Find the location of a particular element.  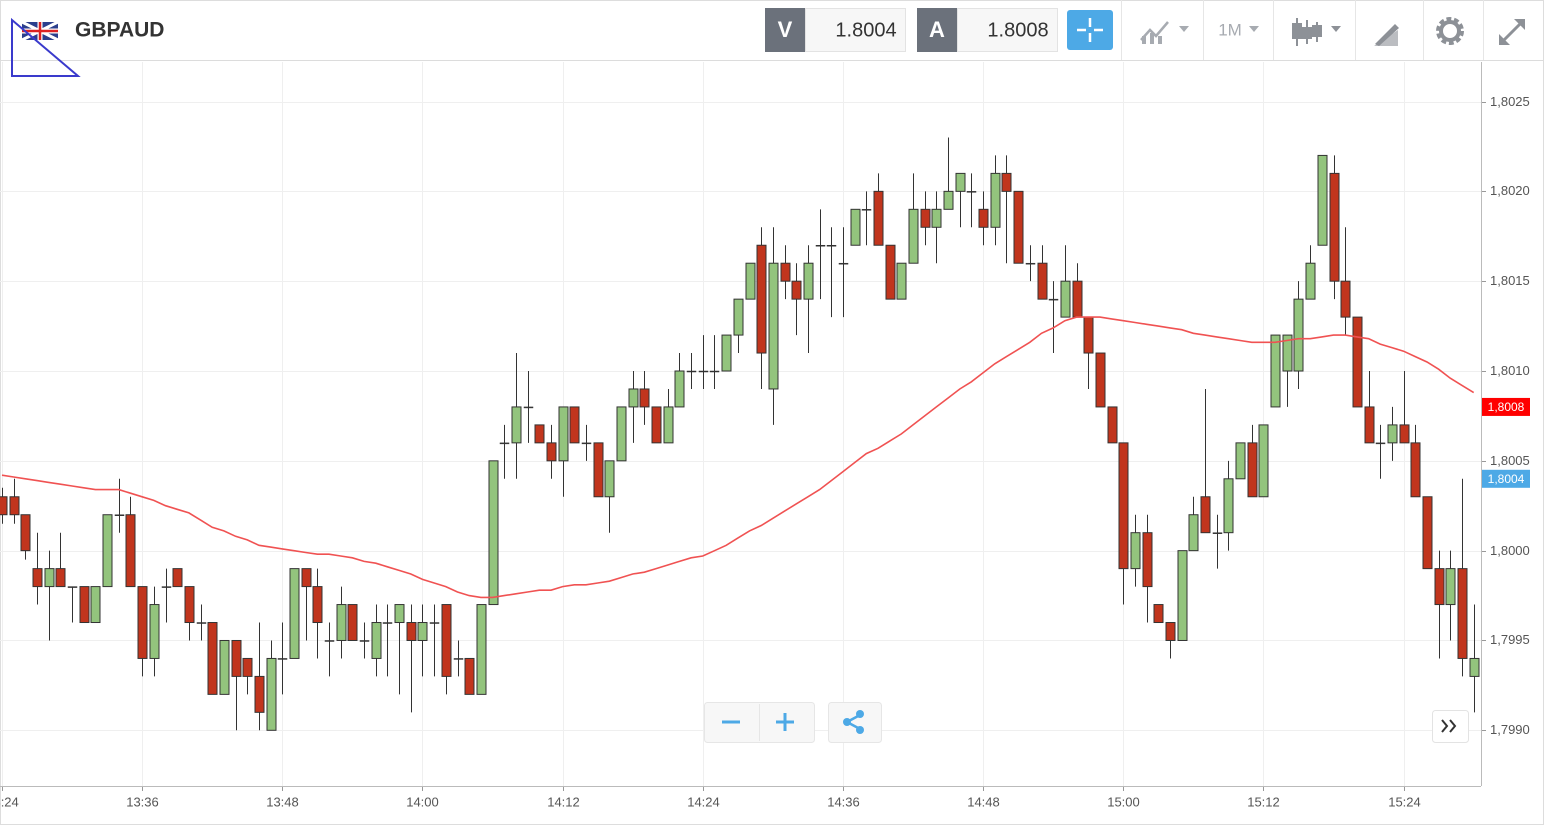

share-button is located at coordinates (855, 722).